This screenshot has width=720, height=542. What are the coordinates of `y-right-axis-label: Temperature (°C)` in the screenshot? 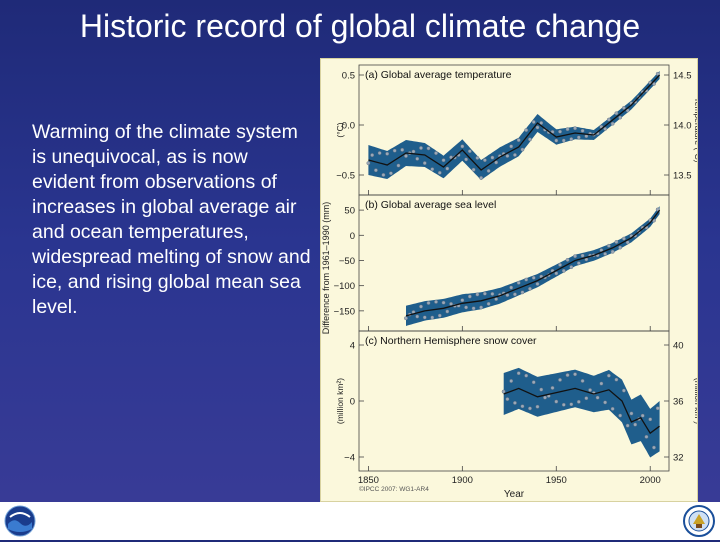 It's located at (695, 129).